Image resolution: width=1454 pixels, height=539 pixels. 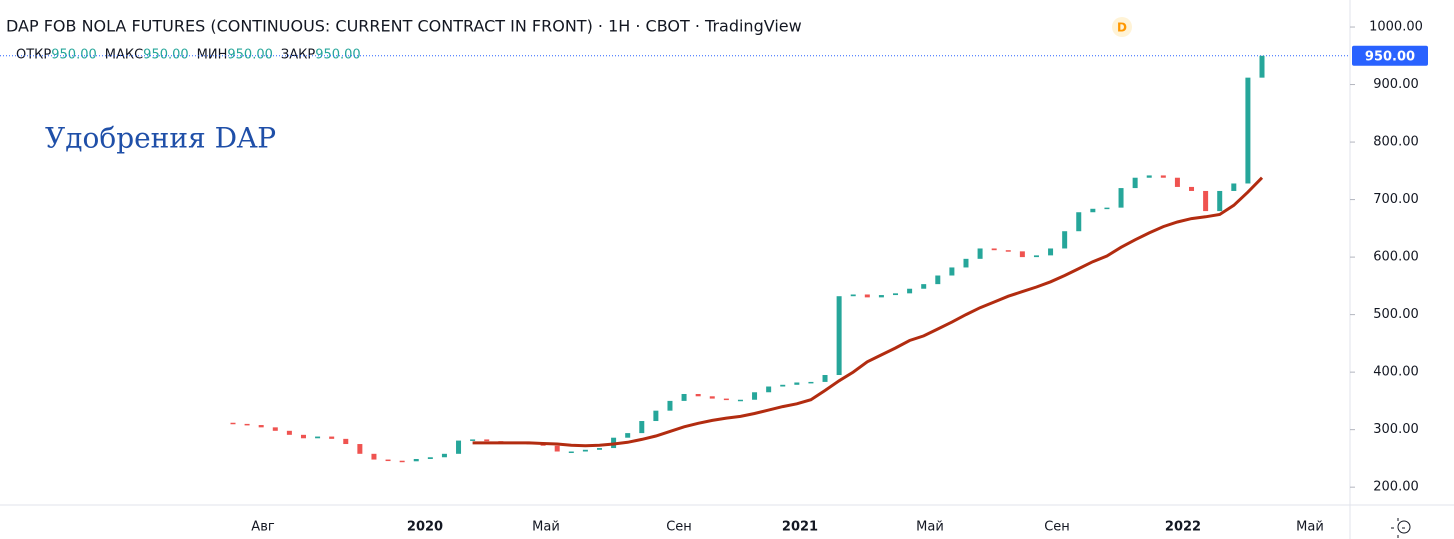 What do you see at coordinates (1396, 199) in the screenshot?
I see `y-tick-label: 700.00` at bounding box center [1396, 199].